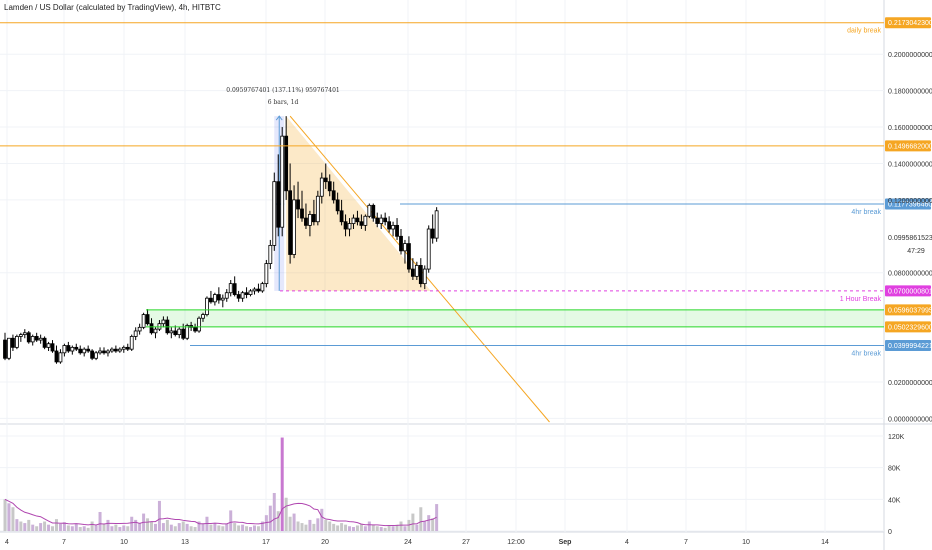 The width and height of the screenshot is (932, 550). Describe the element at coordinates (864, 31) in the screenshot. I see `level-note: daily break` at that location.